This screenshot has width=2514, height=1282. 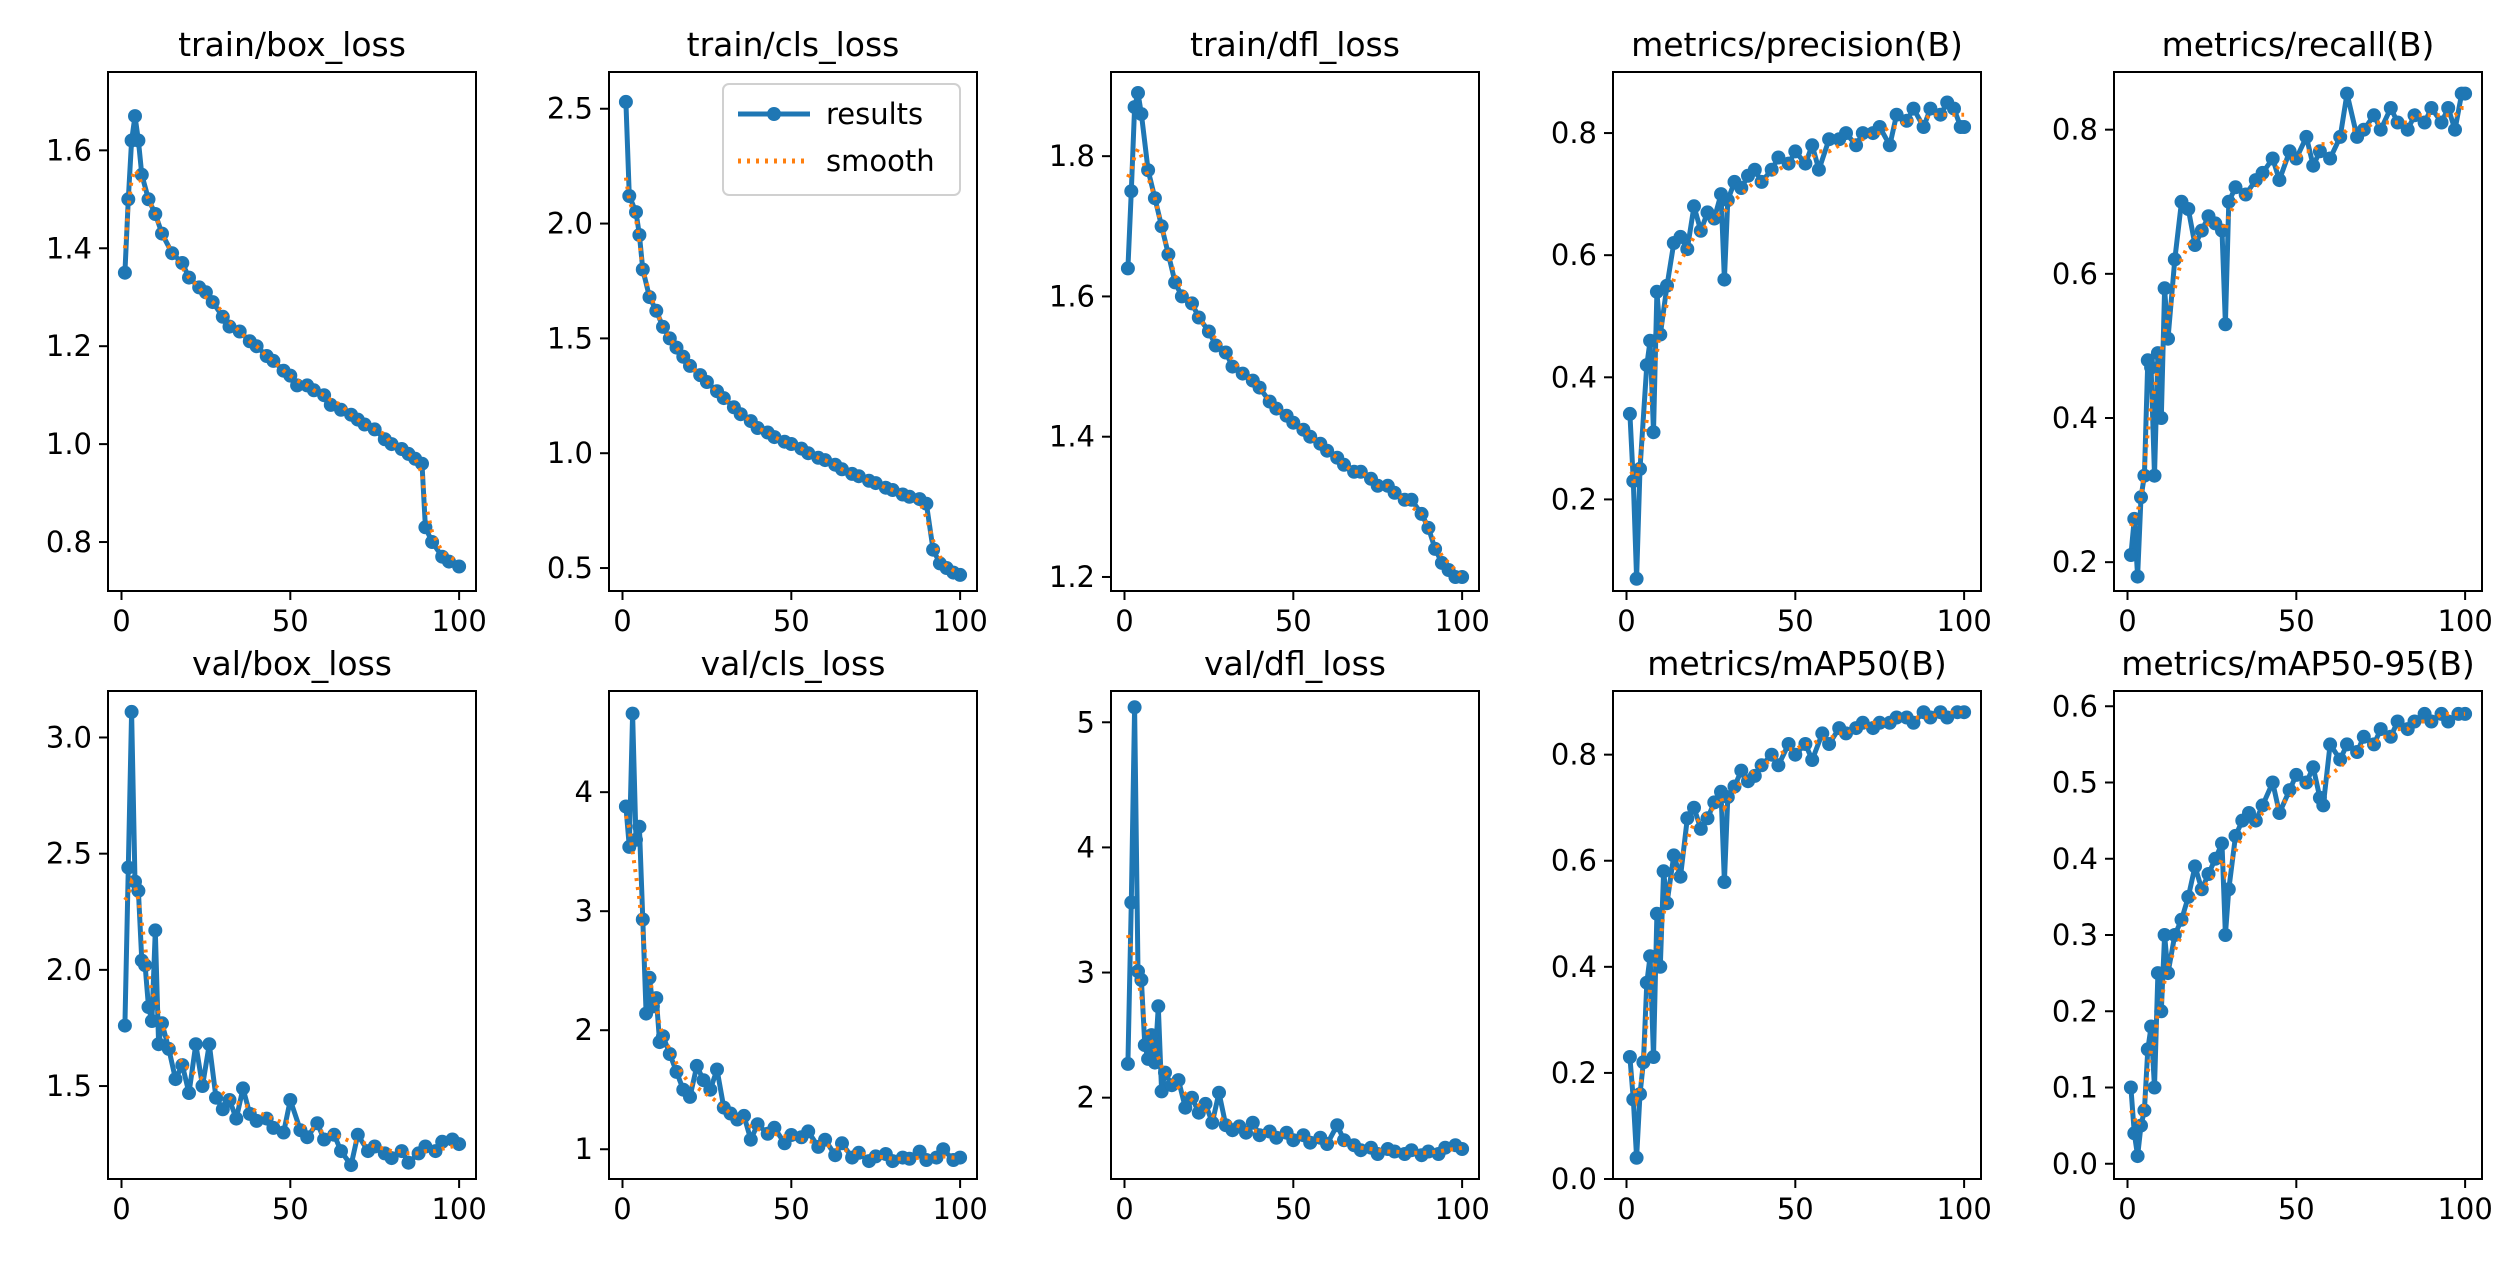 I want to click on smooth-series-line, so click(x=2297, y=921).